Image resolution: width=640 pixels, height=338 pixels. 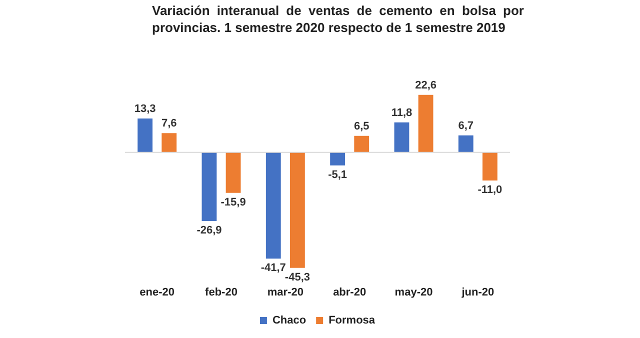 What do you see at coordinates (477, 292) in the screenshot?
I see `x-tick-label: jun-20` at bounding box center [477, 292].